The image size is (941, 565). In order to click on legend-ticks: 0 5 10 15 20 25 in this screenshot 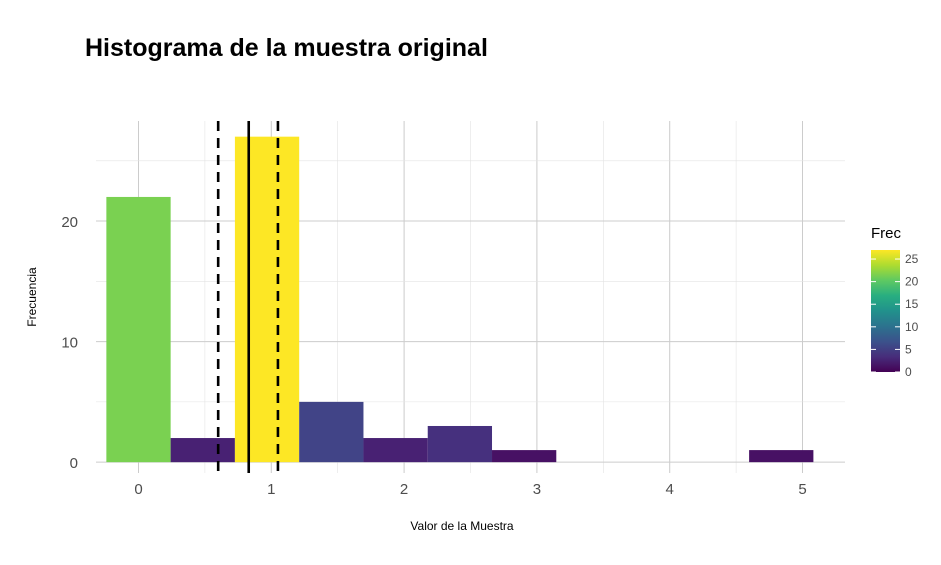, I will do `click(895, 315)`.